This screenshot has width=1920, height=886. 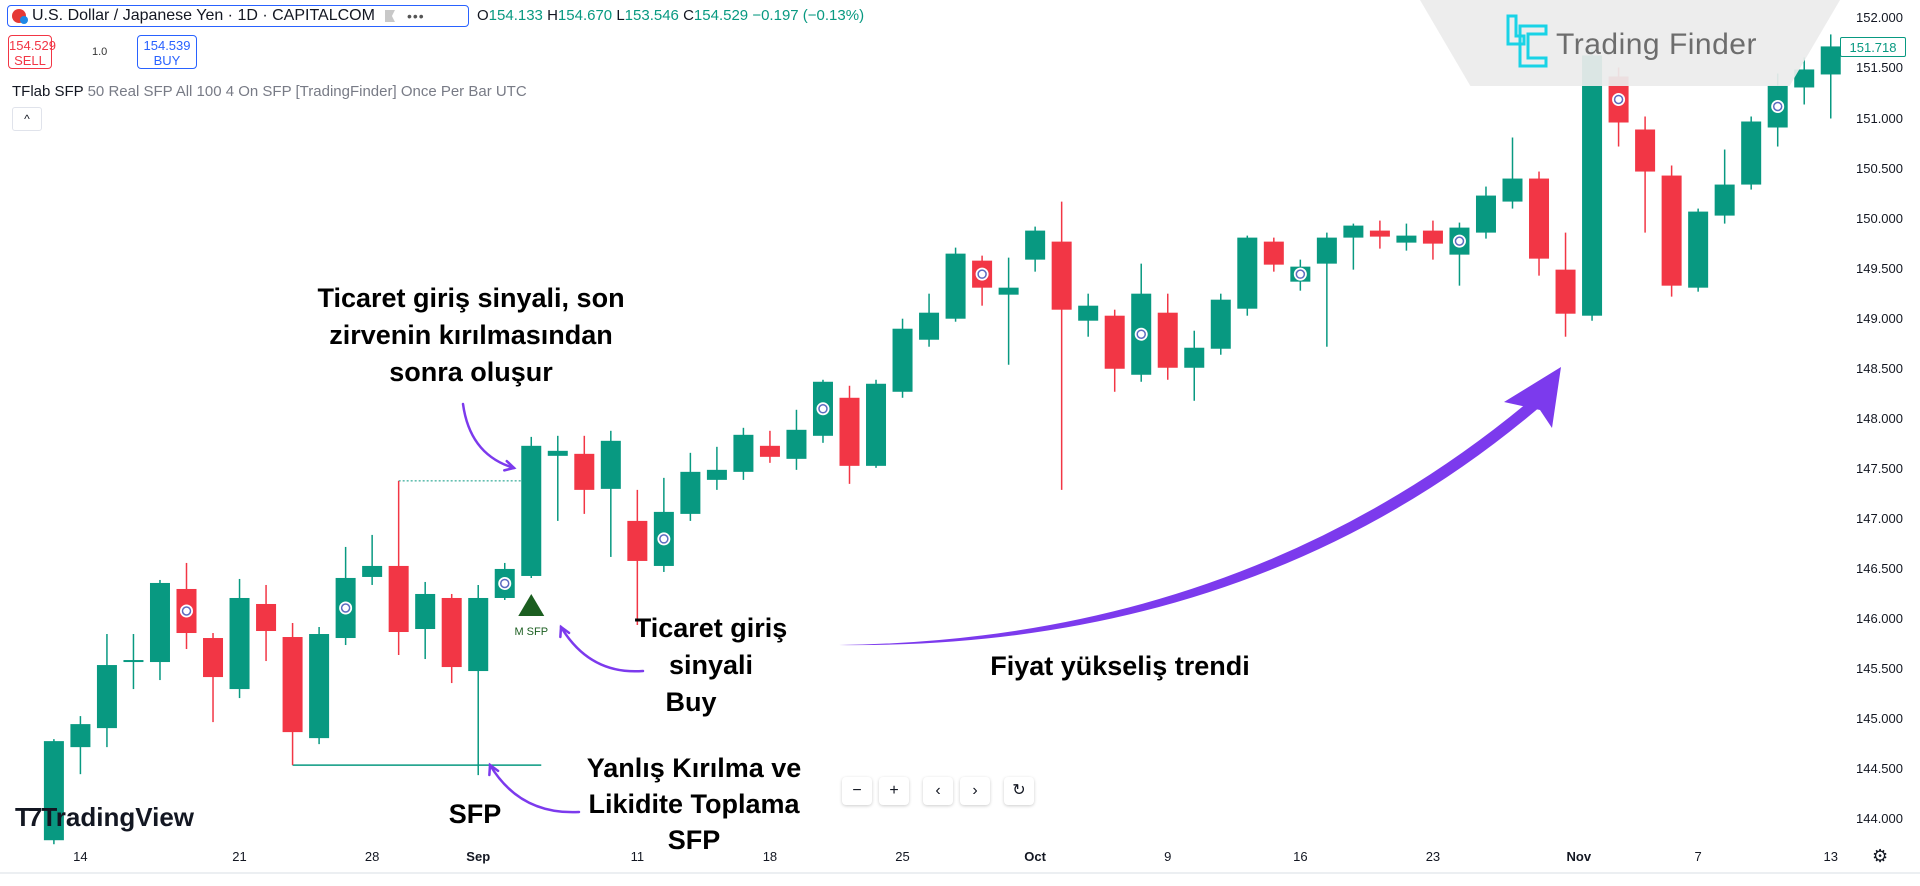 What do you see at coordinates (1879, 18) in the screenshot?
I see `price-tick-label: 152.000` at bounding box center [1879, 18].